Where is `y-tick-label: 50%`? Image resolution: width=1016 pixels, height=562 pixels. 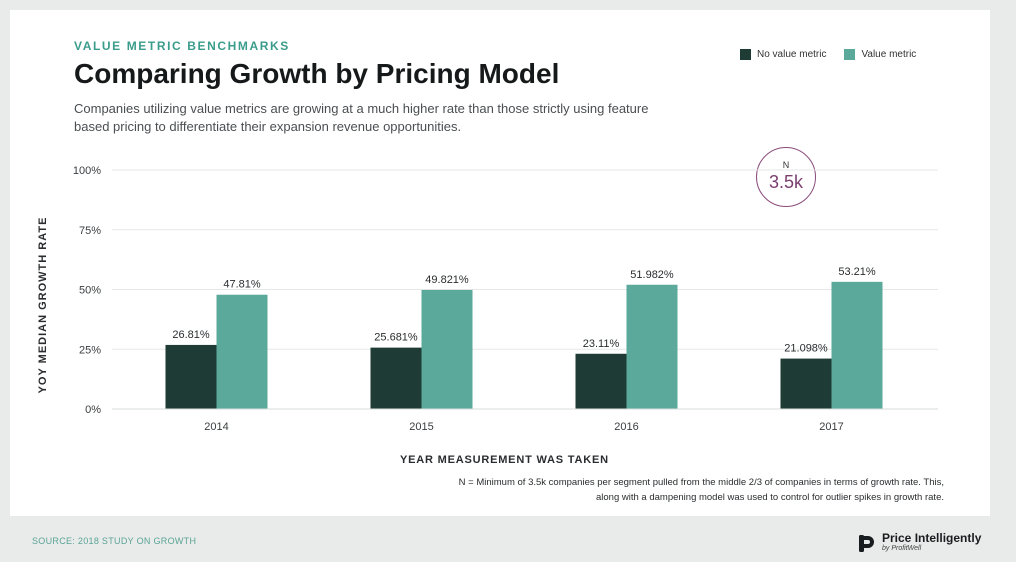
y-tick-label: 50% is located at coordinates (90, 291).